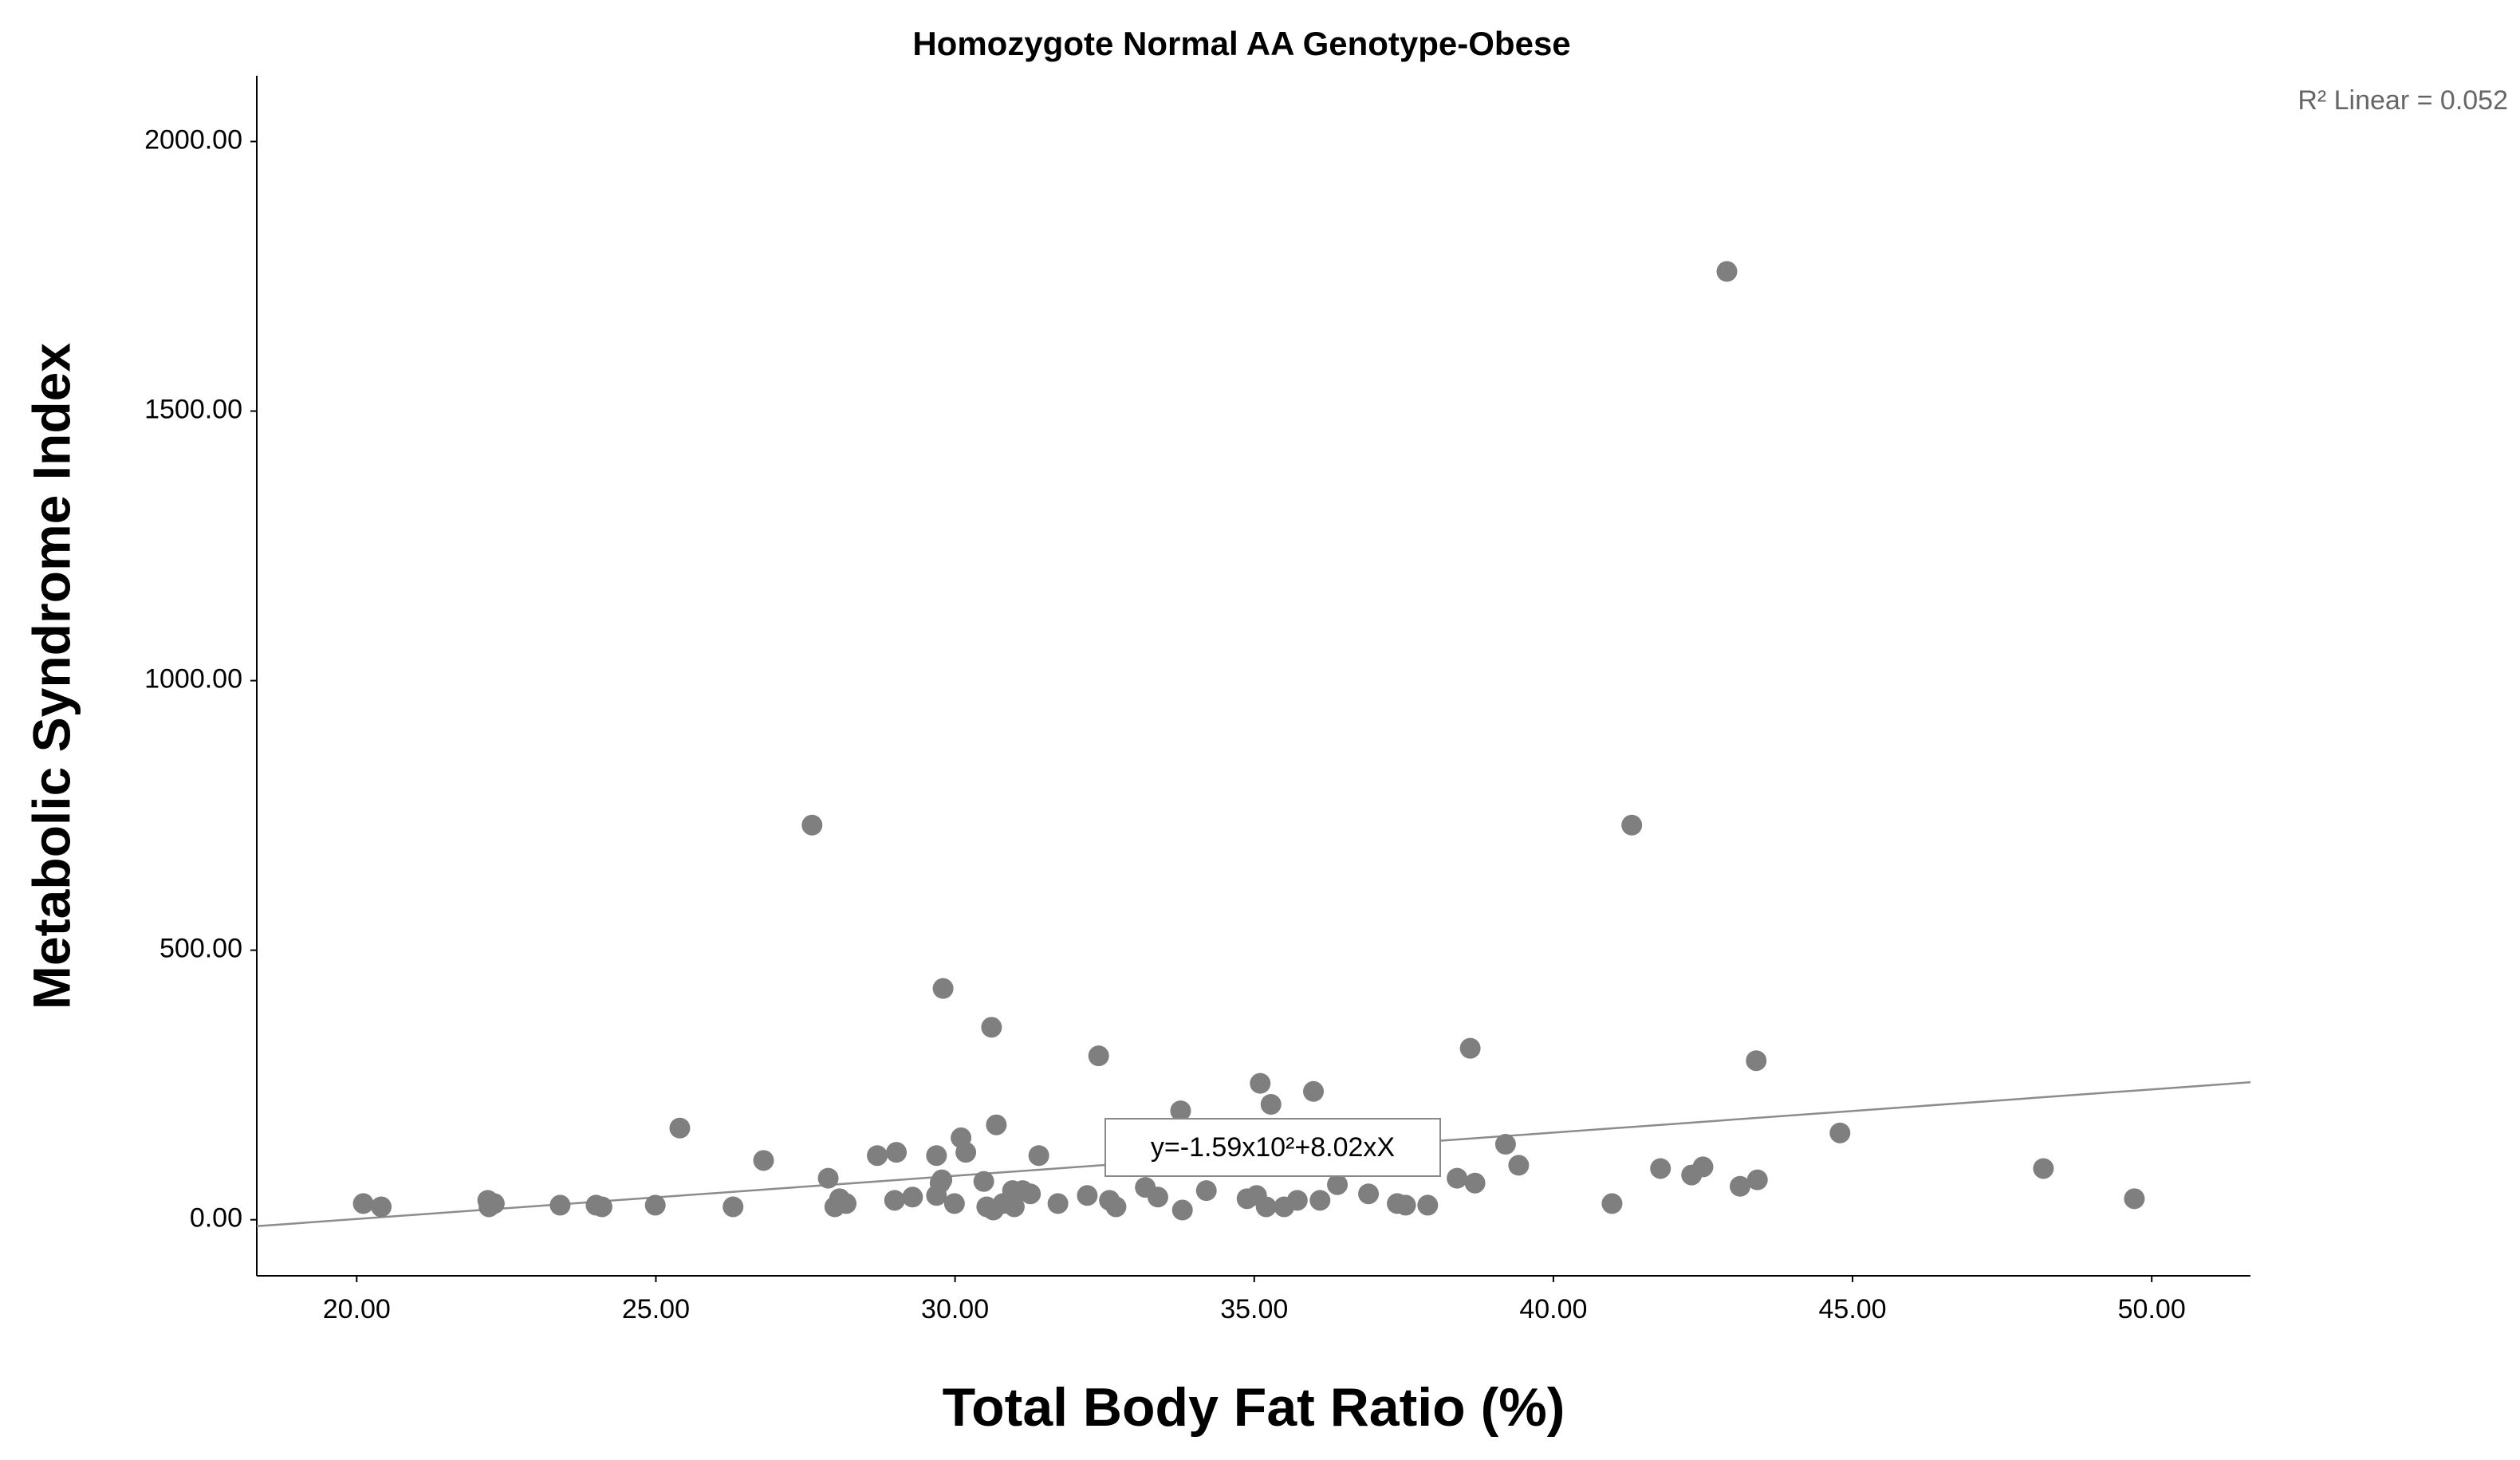  Describe the element at coordinates (357, 1309) in the screenshot. I see `x-tick-label: 20.00` at that location.